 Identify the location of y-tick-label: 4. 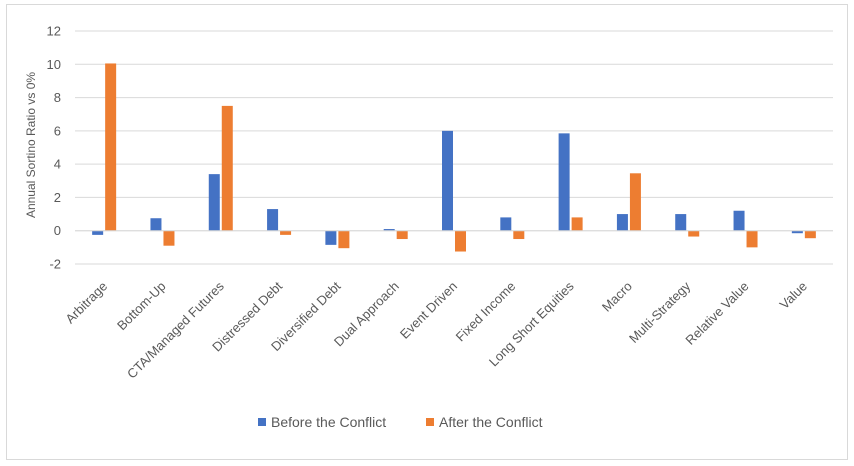
(57, 164).